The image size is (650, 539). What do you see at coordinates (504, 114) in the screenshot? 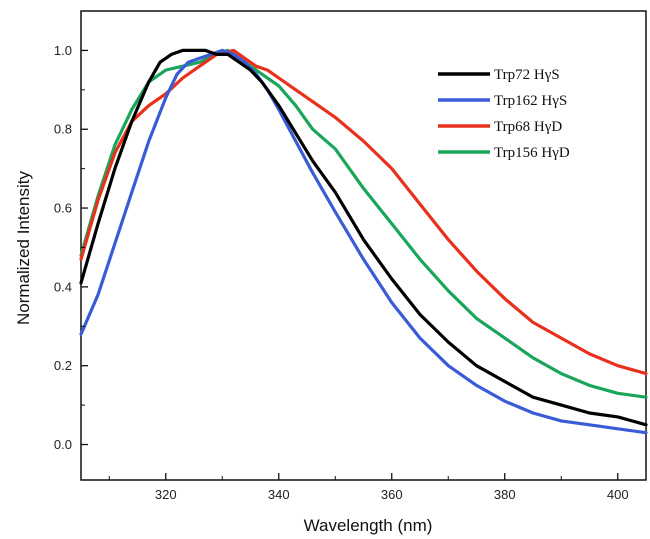
I see `legend: Trp72 HγS Trp162 HγS Trp68 HγD Trp156 HγD` at bounding box center [504, 114].